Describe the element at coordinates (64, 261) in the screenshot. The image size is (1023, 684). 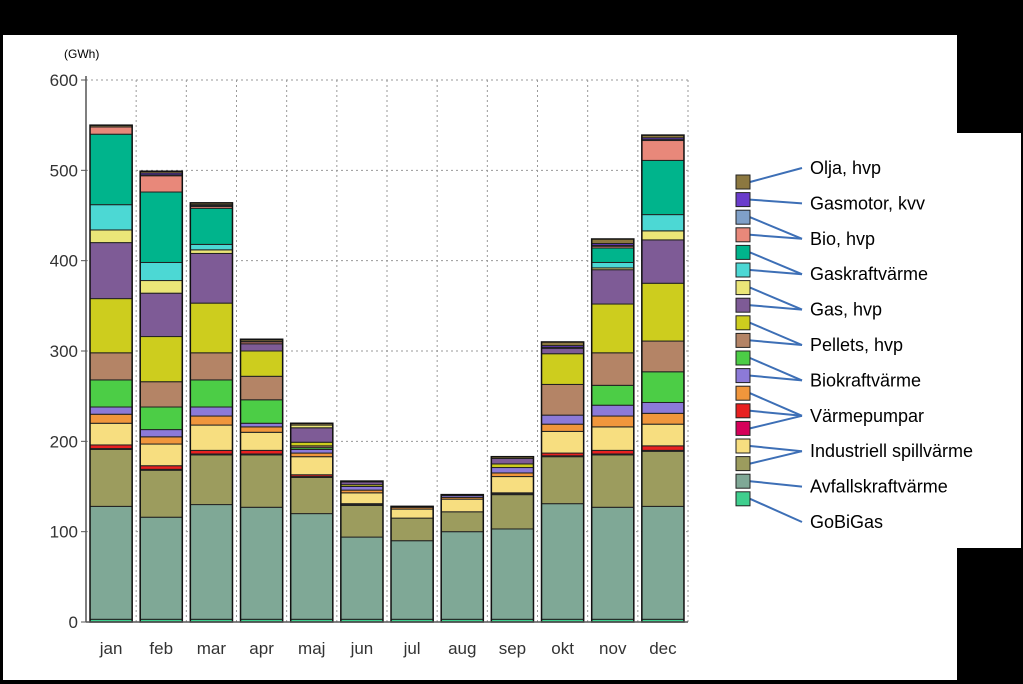
I see `y-tick-label: 400` at that location.